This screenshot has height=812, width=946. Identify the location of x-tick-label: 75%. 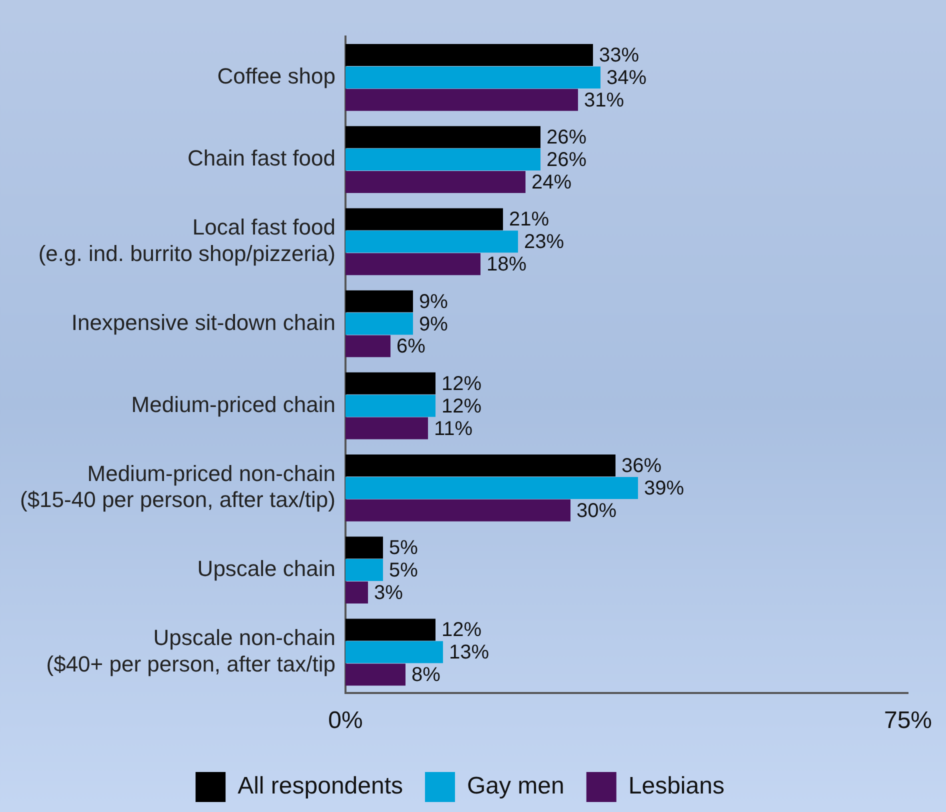
(908, 720).